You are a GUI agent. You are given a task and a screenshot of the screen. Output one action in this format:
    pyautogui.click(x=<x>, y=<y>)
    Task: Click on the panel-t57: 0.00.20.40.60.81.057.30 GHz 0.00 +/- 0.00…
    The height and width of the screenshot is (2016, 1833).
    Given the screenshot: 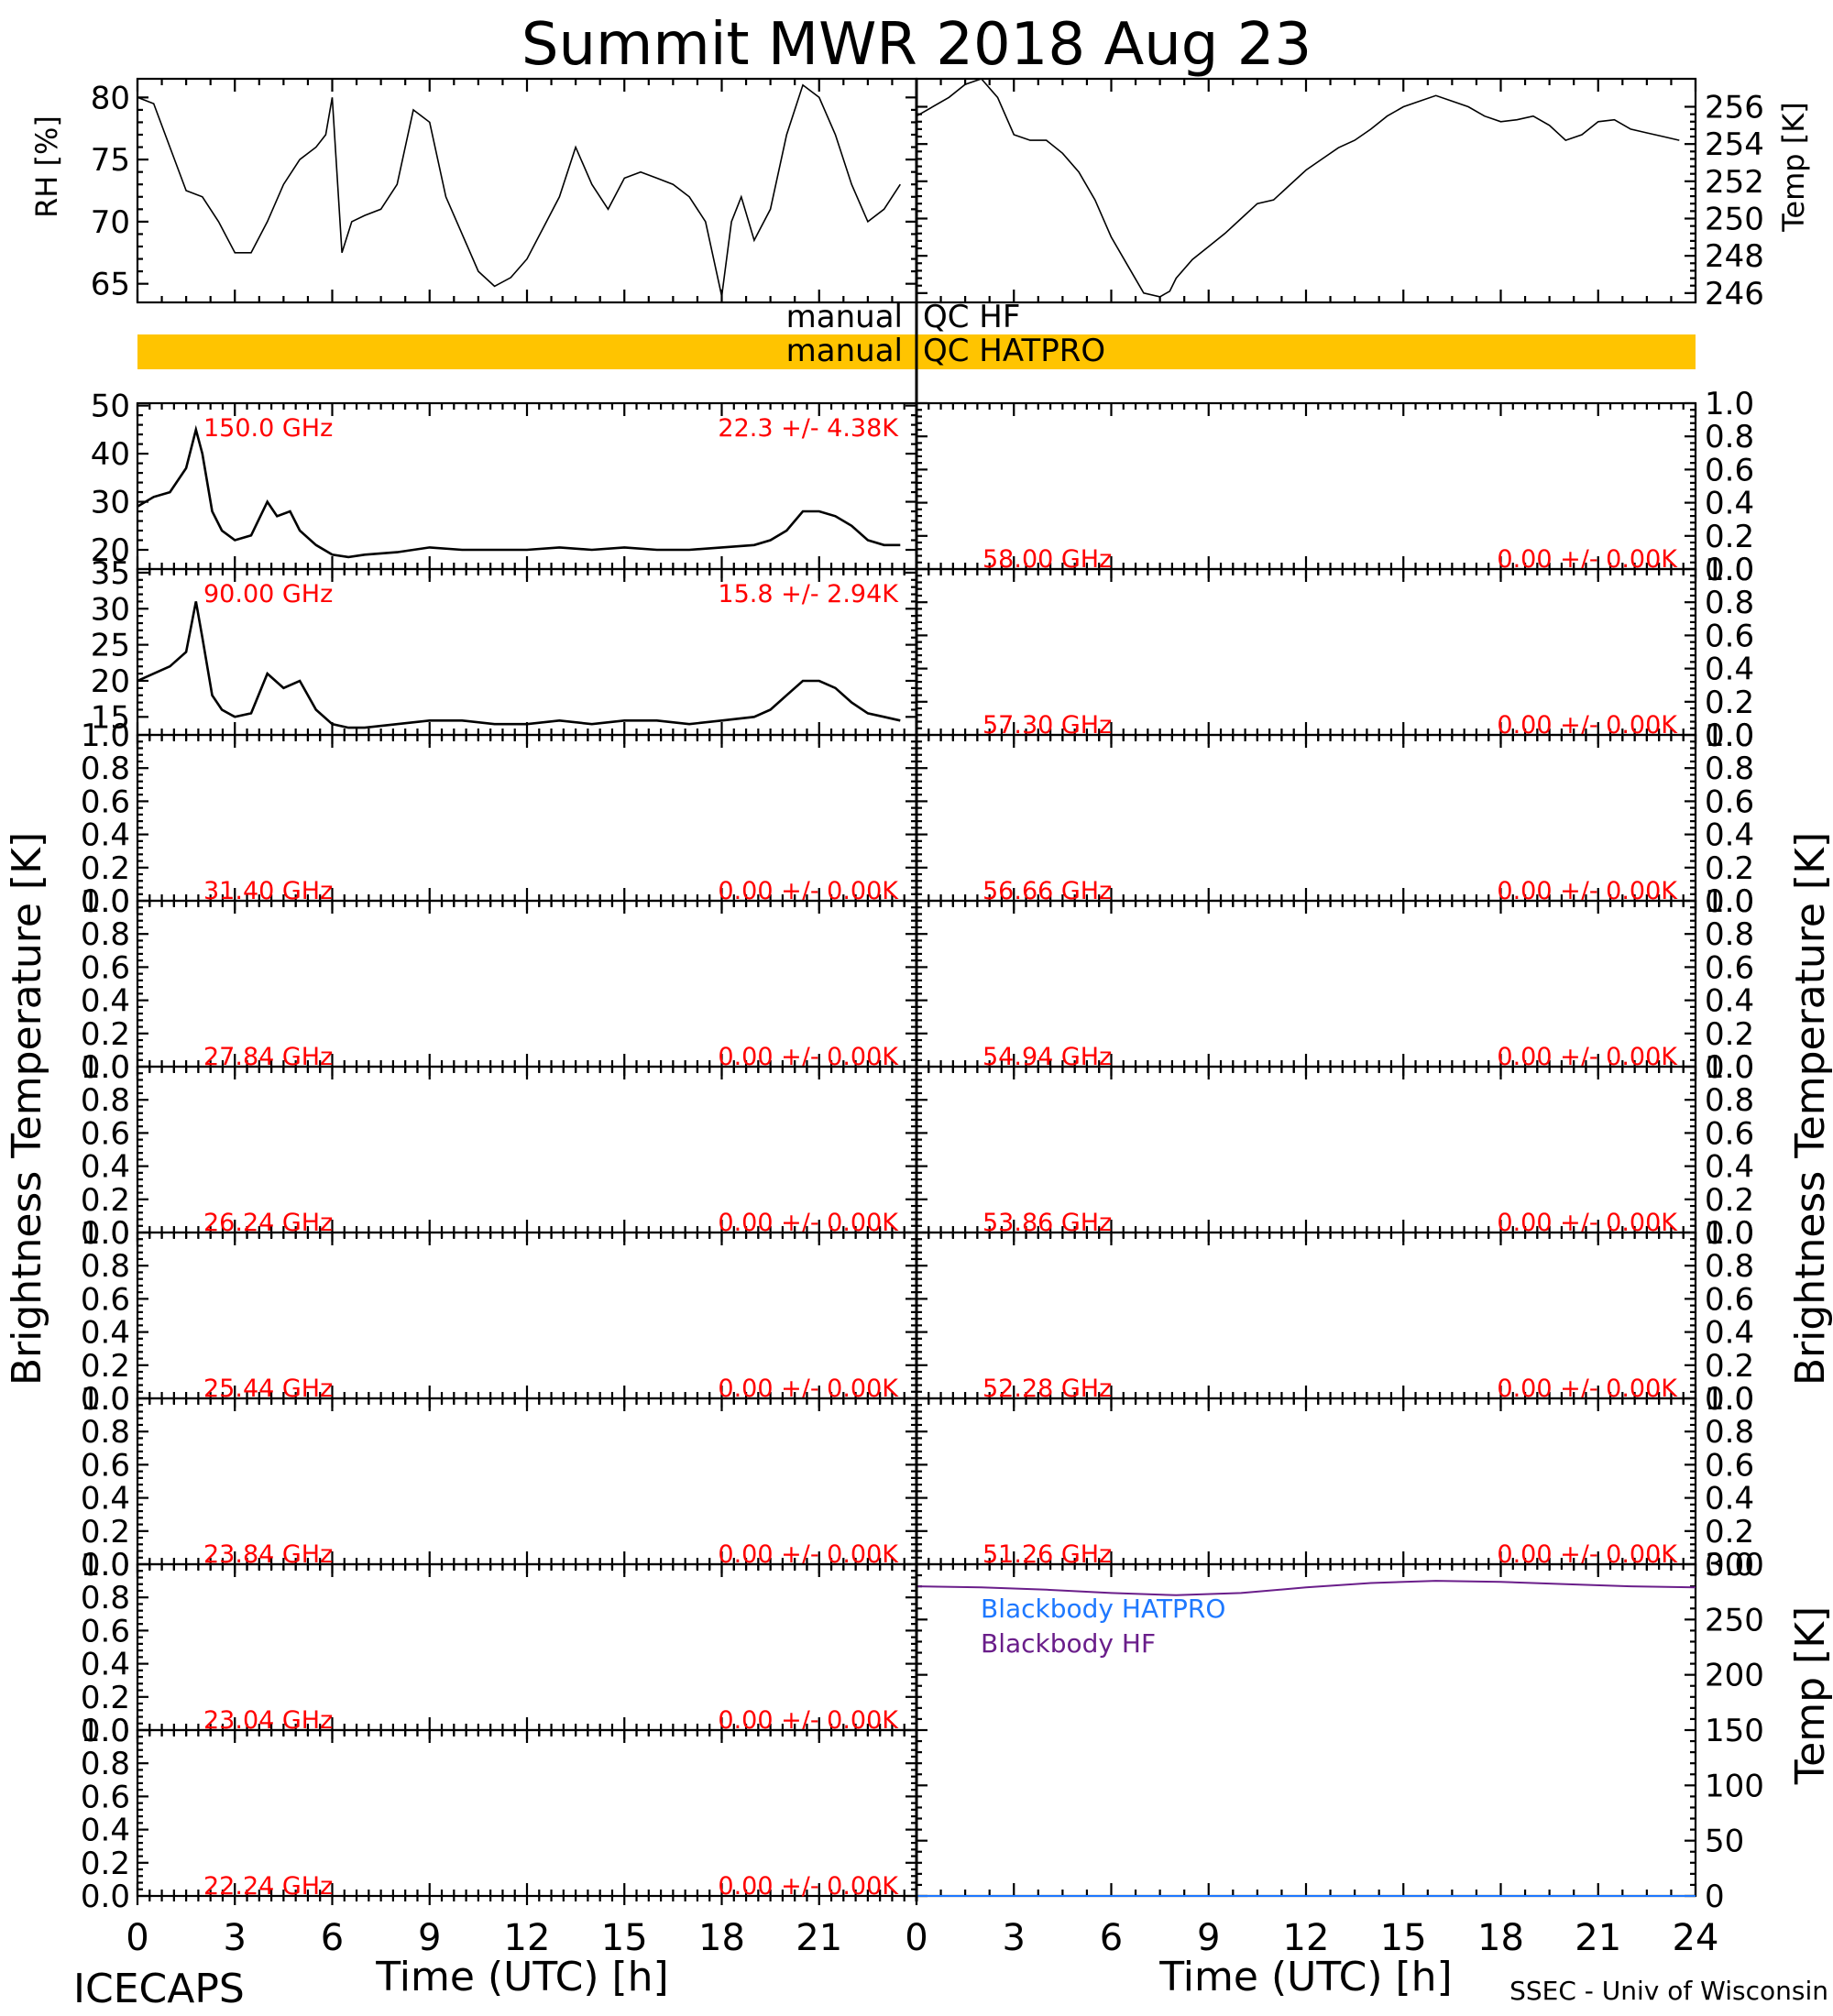 What is the action you would take?
    pyautogui.click(x=1334, y=653)
    